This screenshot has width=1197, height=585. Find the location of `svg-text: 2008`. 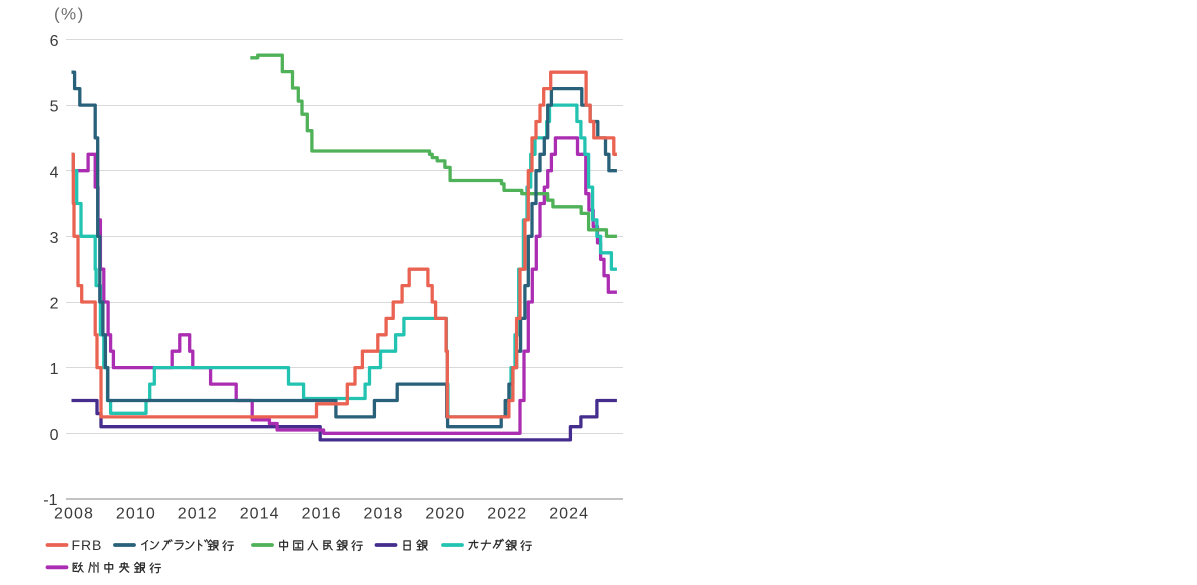

svg-text: 2008 is located at coordinates (74, 514).